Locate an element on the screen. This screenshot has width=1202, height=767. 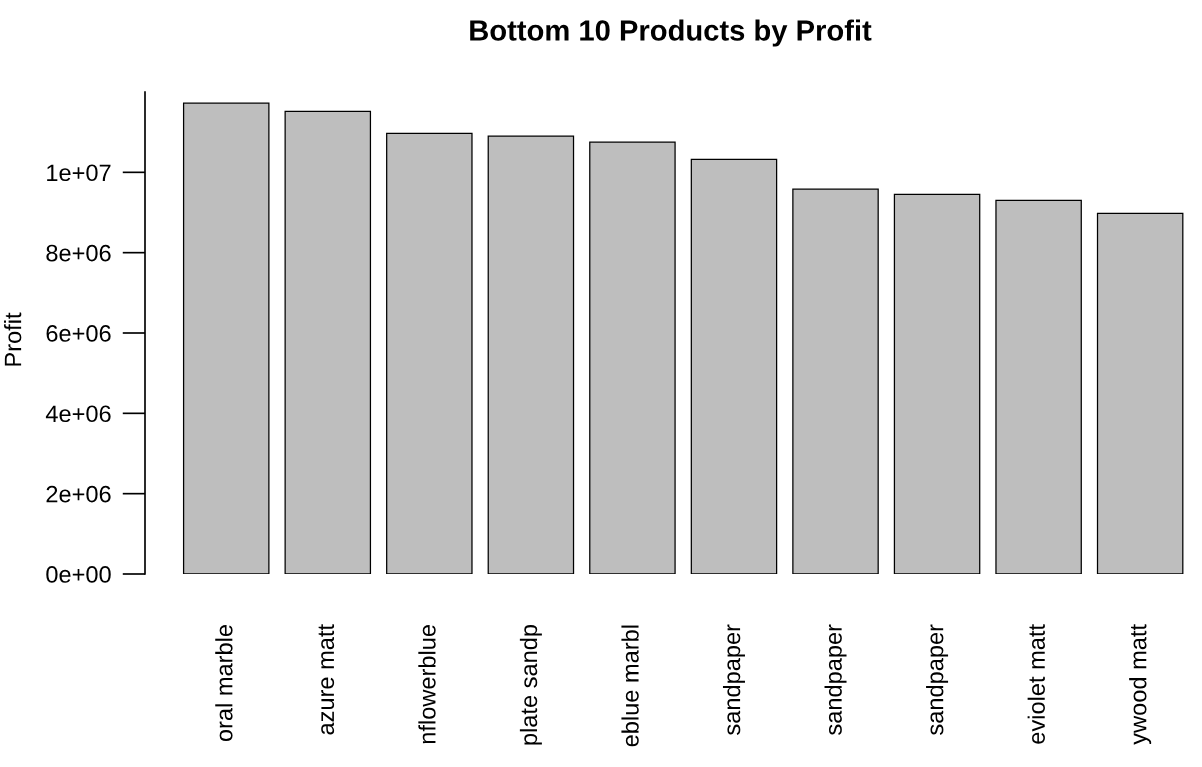
y-tick-label: 4e+06 is located at coordinates (78, 414).